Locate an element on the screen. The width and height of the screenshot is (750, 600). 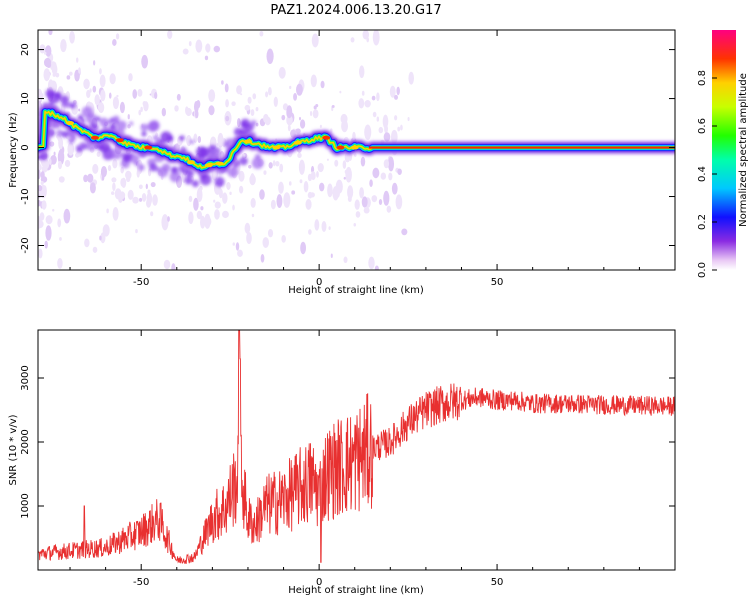
spectrogram-ytick-label: 0 is located at coordinates (25, 147).